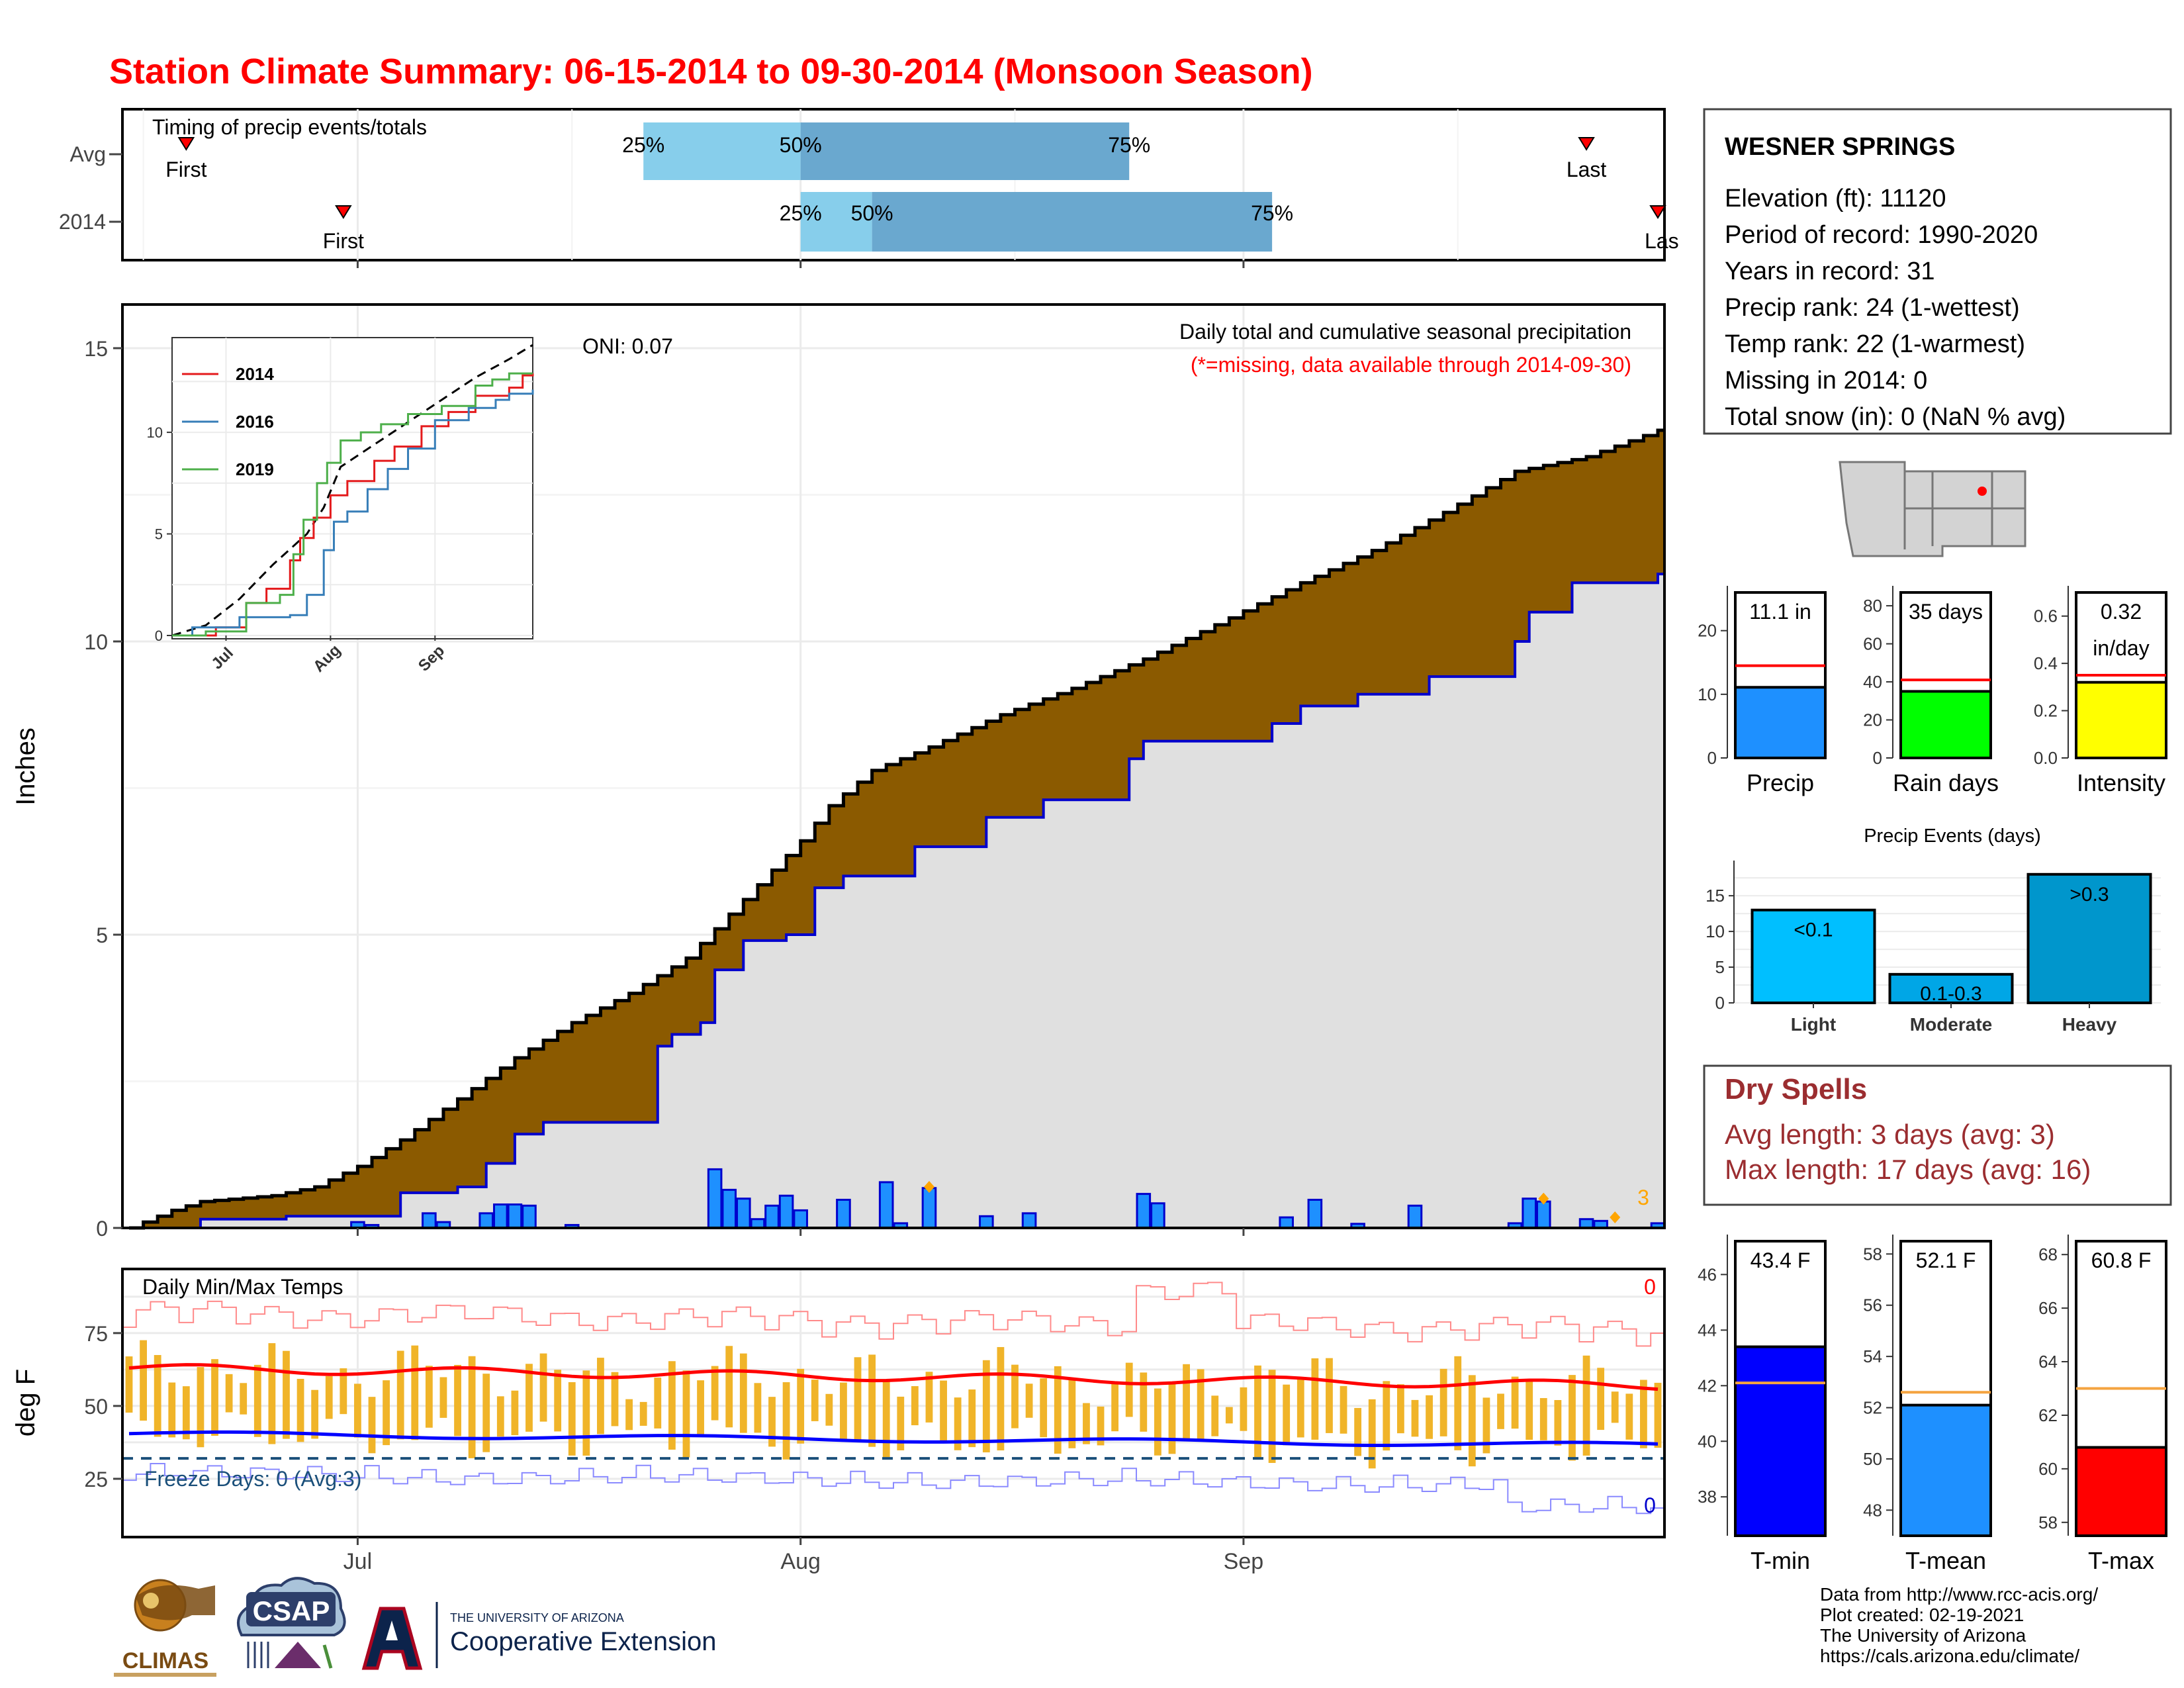  Describe the element at coordinates (96, 1479) in the screenshot. I see `temp-ytick-label: 25` at that location.